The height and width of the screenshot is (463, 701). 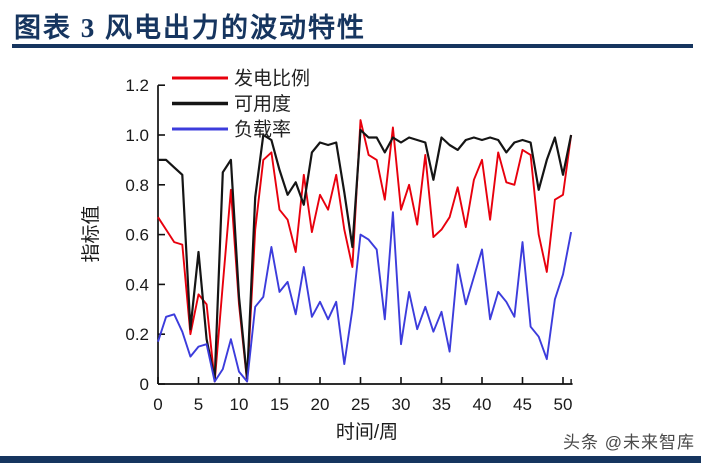 I want to click on x-tick-label: 0, so click(x=157, y=404).